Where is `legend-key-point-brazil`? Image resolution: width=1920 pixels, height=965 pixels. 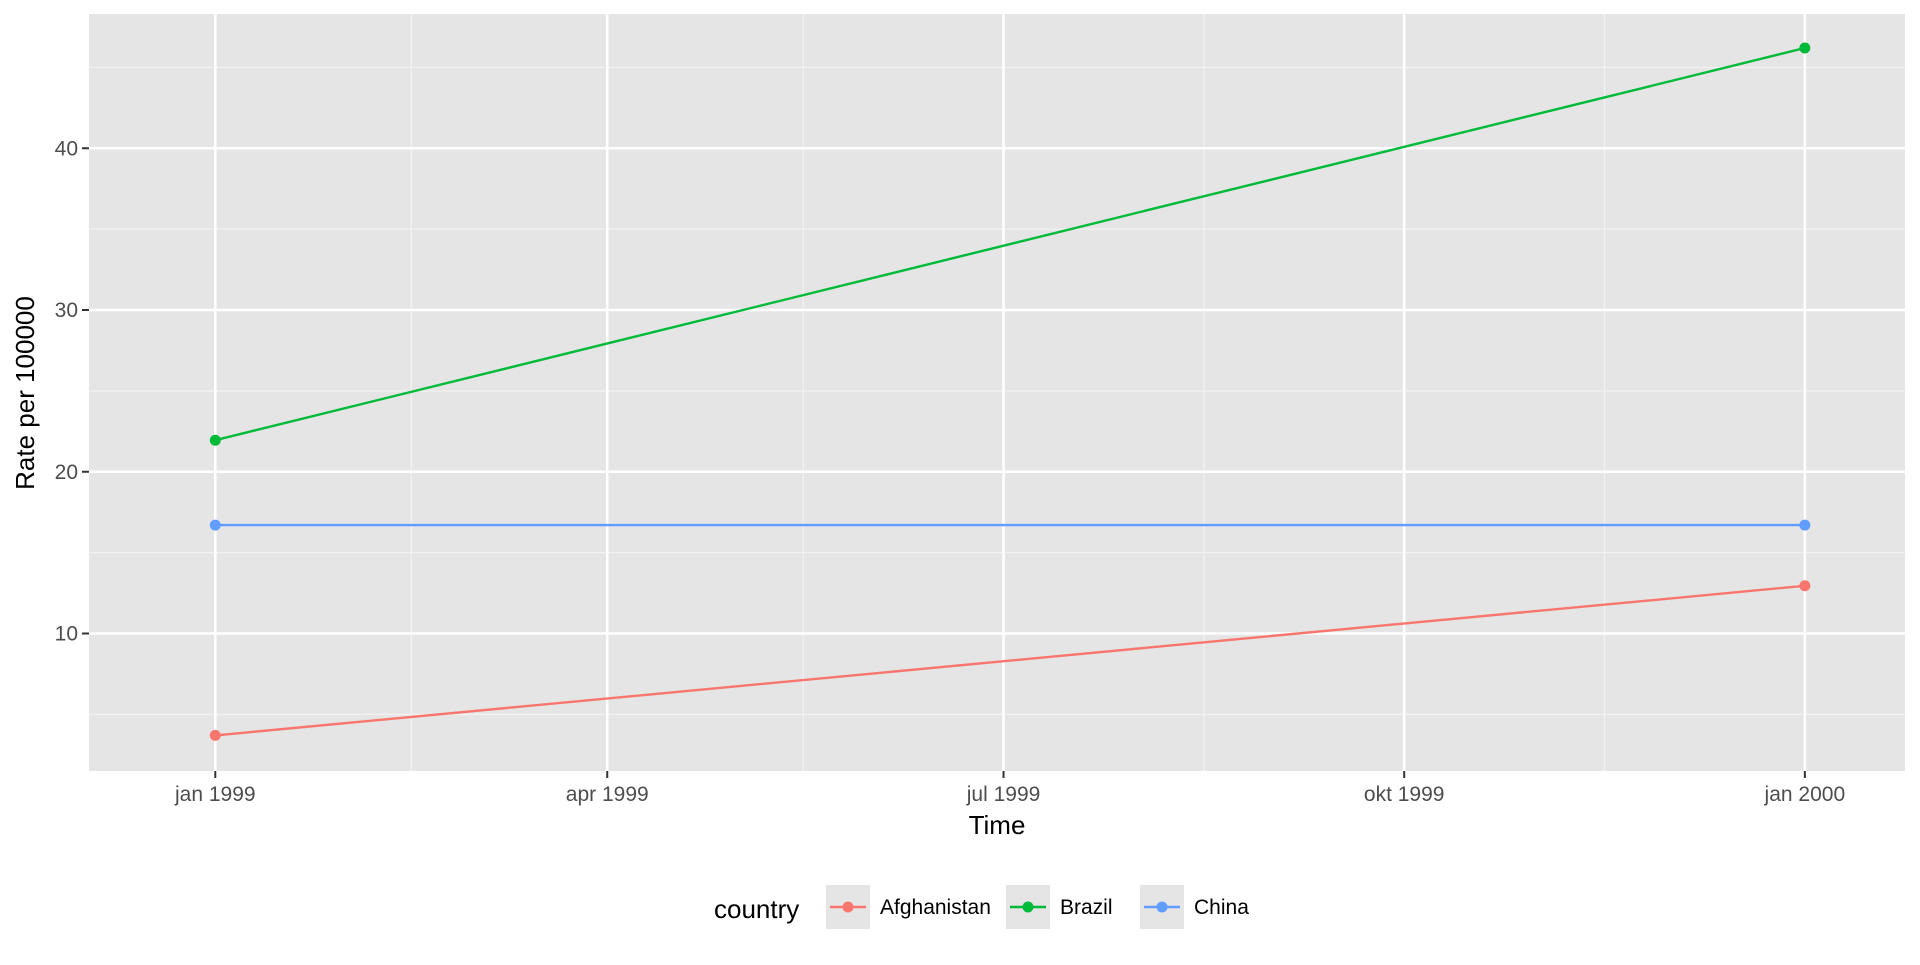
legend-key-point-brazil is located at coordinates (1028, 907).